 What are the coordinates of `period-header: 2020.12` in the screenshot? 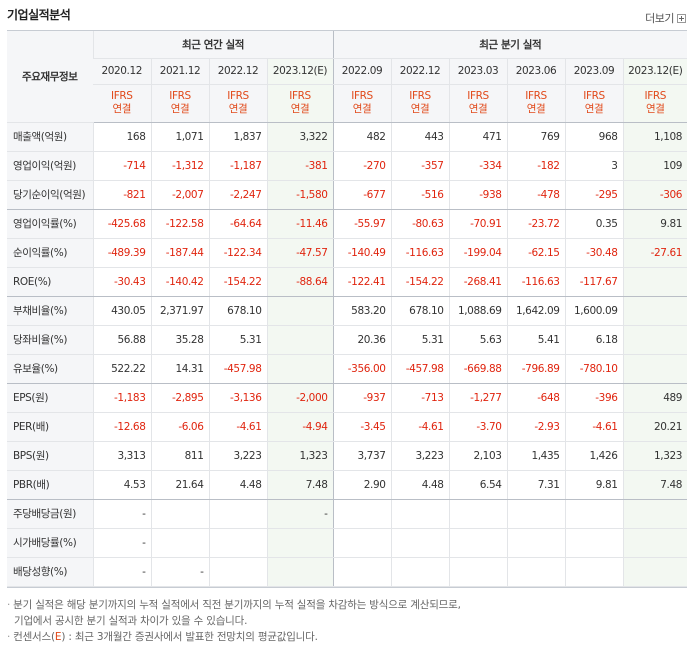 It's located at (122, 71).